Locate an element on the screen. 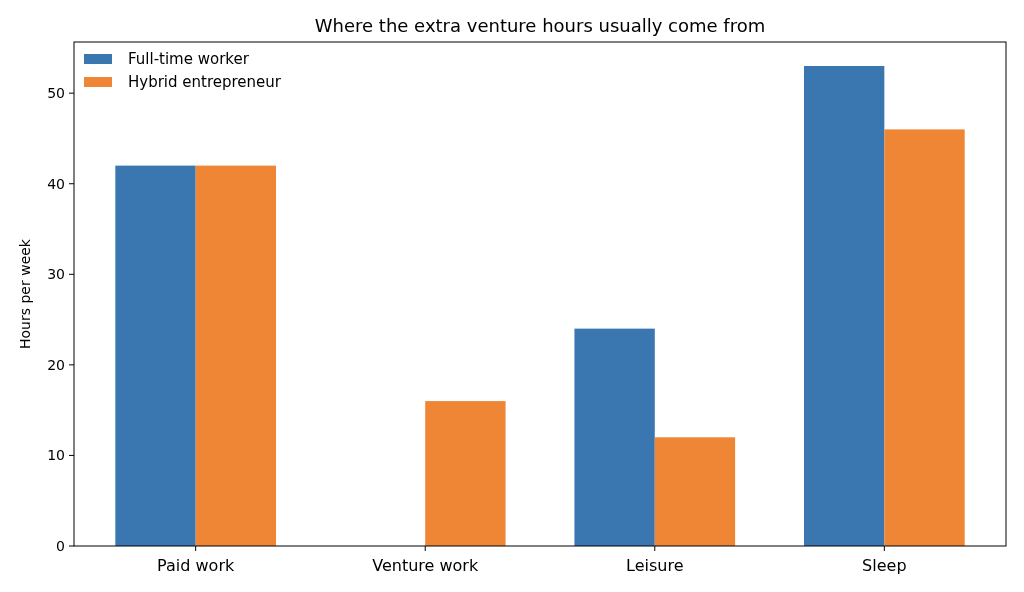  x-tick-label: Venture work is located at coordinates (425, 565).